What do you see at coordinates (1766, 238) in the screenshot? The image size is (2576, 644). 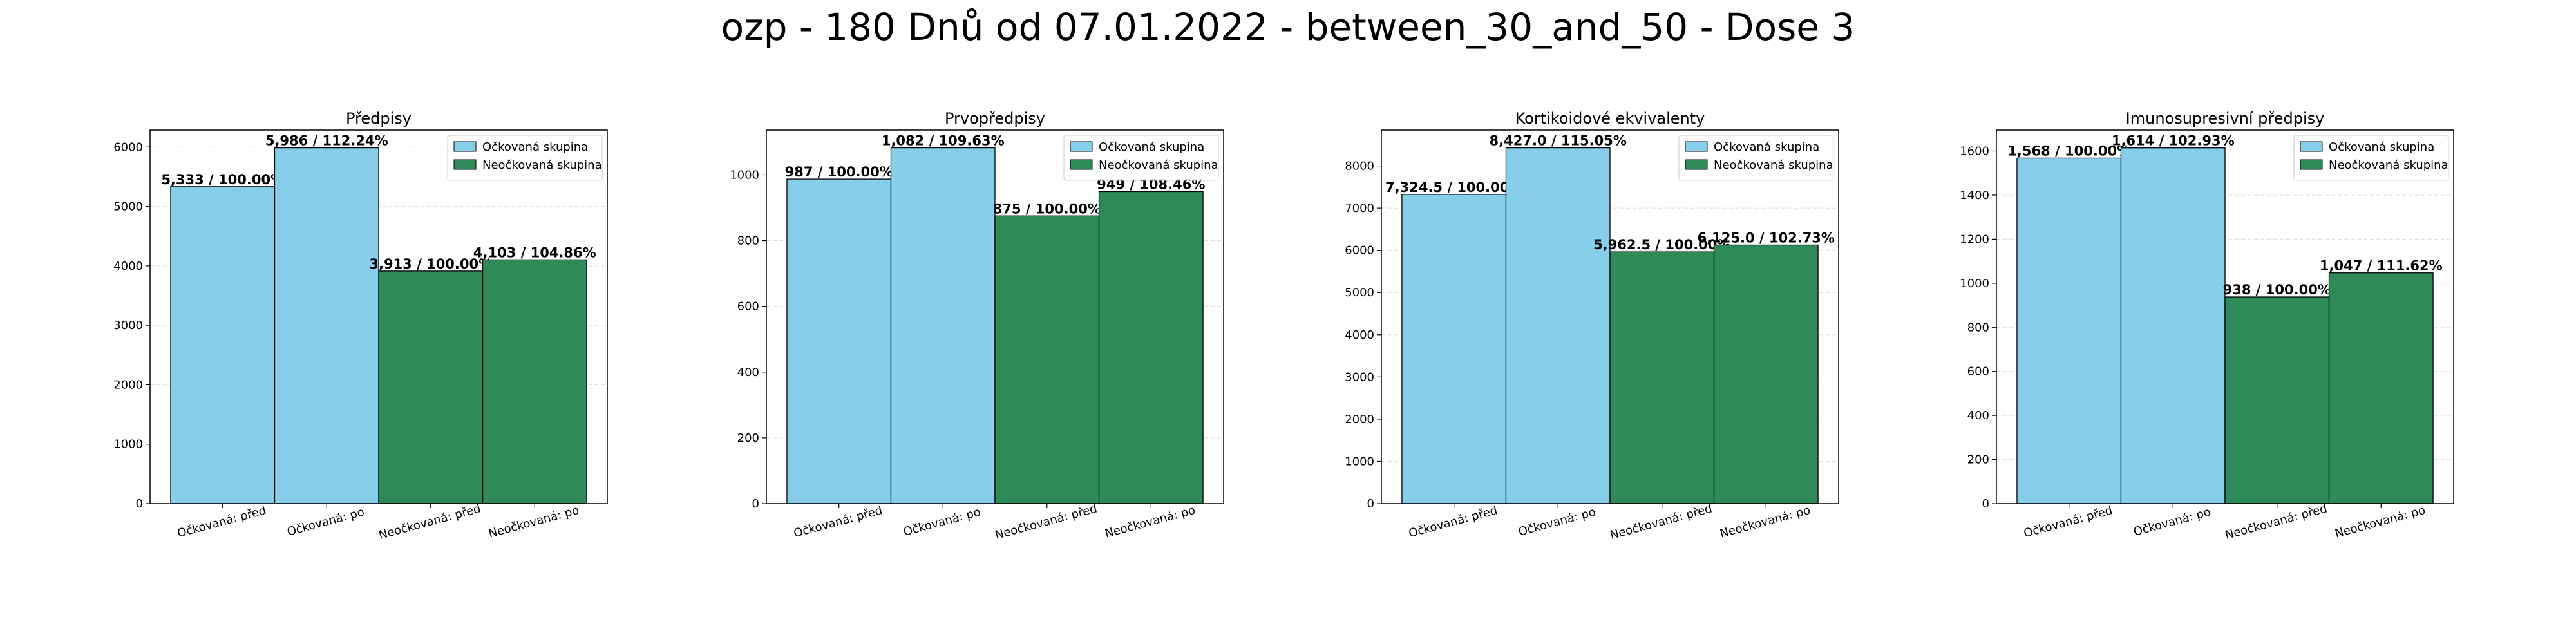 I see `bar-data-label: 6,125.0 / 102.73%` at bounding box center [1766, 238].